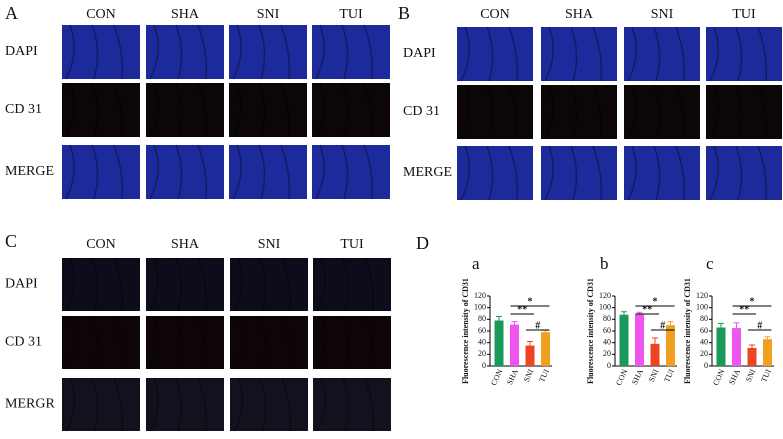 Image resolution: width=783 pixels, height=439 pixels. What do you see at coordinates (704, 330) in the screenshot?
I see `y-tick-label: 60` at bounding box center [704, 330].